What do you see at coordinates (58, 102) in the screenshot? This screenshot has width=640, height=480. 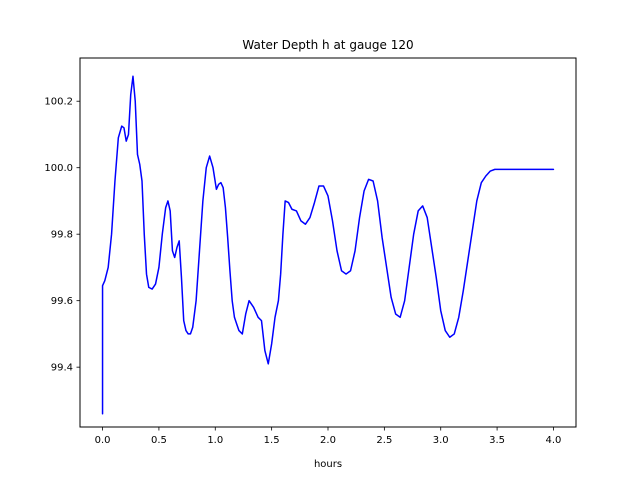 I see `y-tick-label: 100.2` at bounding box center [58, 102].